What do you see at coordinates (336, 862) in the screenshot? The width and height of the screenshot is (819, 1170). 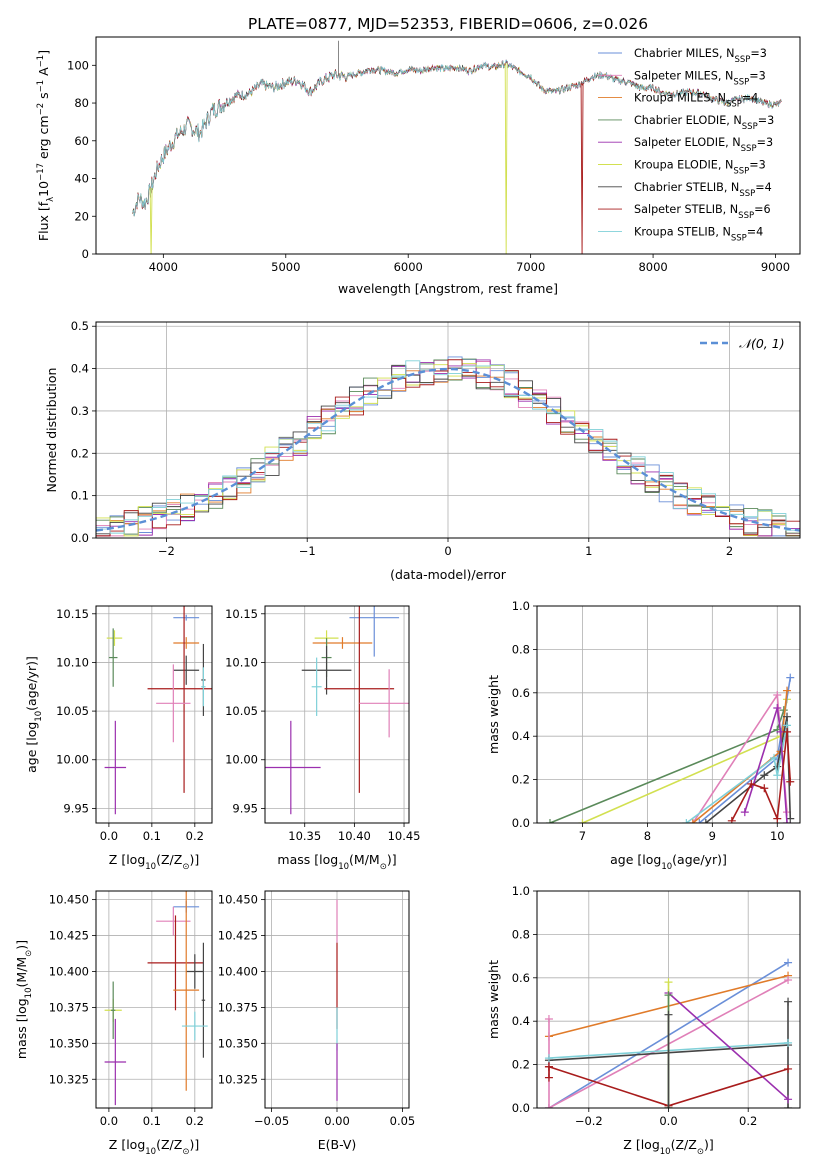 I see `x-axis-label: mass [log10(M/M⊙)]` at bounding box center [336, 862].